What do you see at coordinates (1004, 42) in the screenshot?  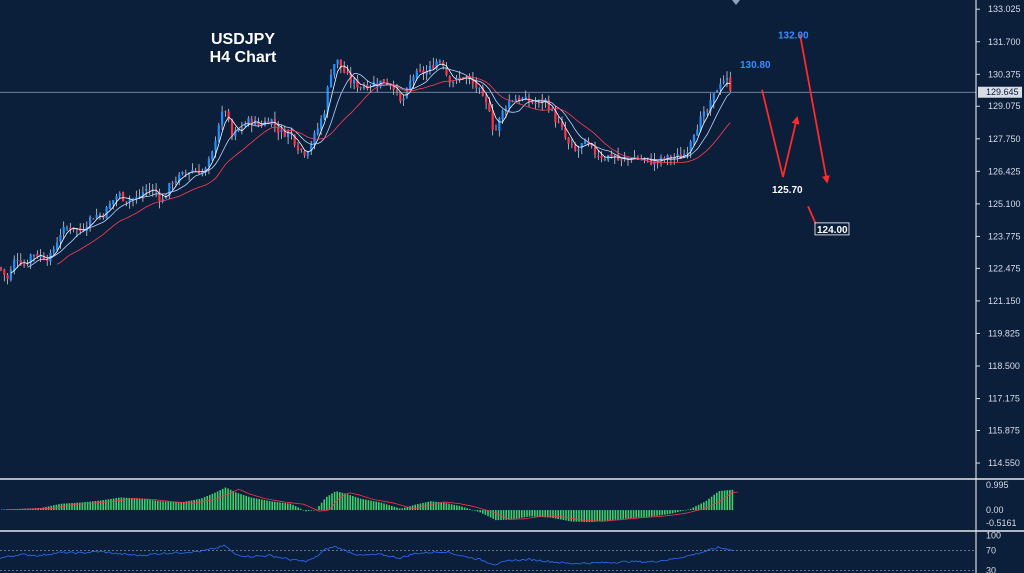 I see `price-tick-label: 131.700` at bounding box center [1004, 42].